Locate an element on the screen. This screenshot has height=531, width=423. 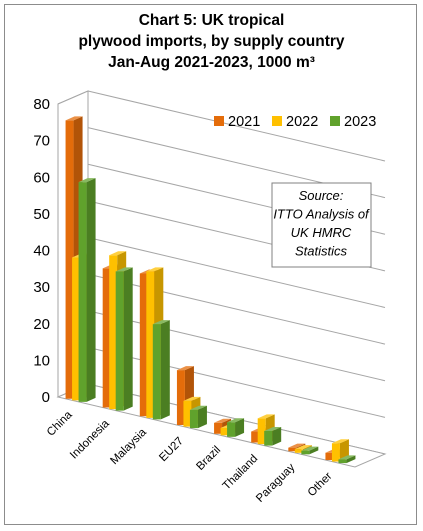
category-label: Paraguay is located at coordinates (275, 482).